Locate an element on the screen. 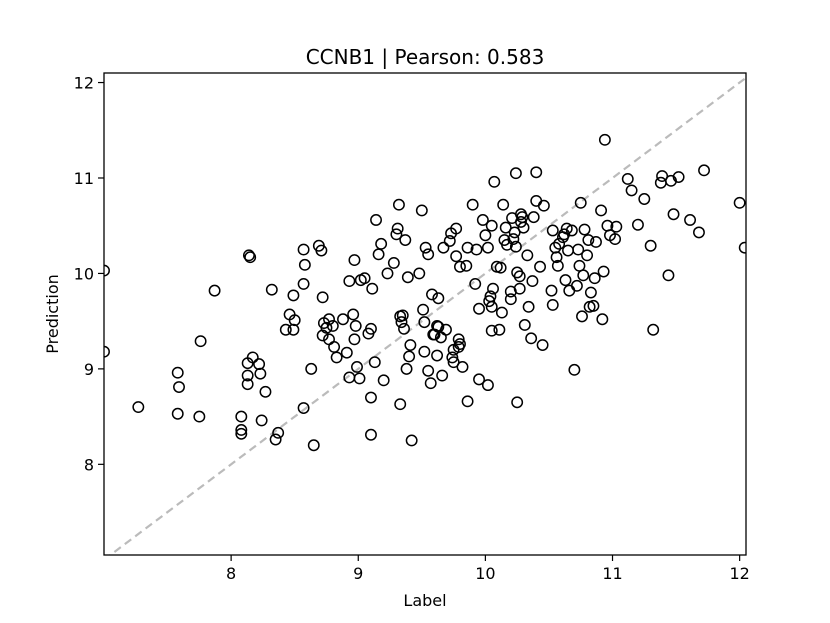  y-tick-label: 12 is located at coordinates (84, 83).